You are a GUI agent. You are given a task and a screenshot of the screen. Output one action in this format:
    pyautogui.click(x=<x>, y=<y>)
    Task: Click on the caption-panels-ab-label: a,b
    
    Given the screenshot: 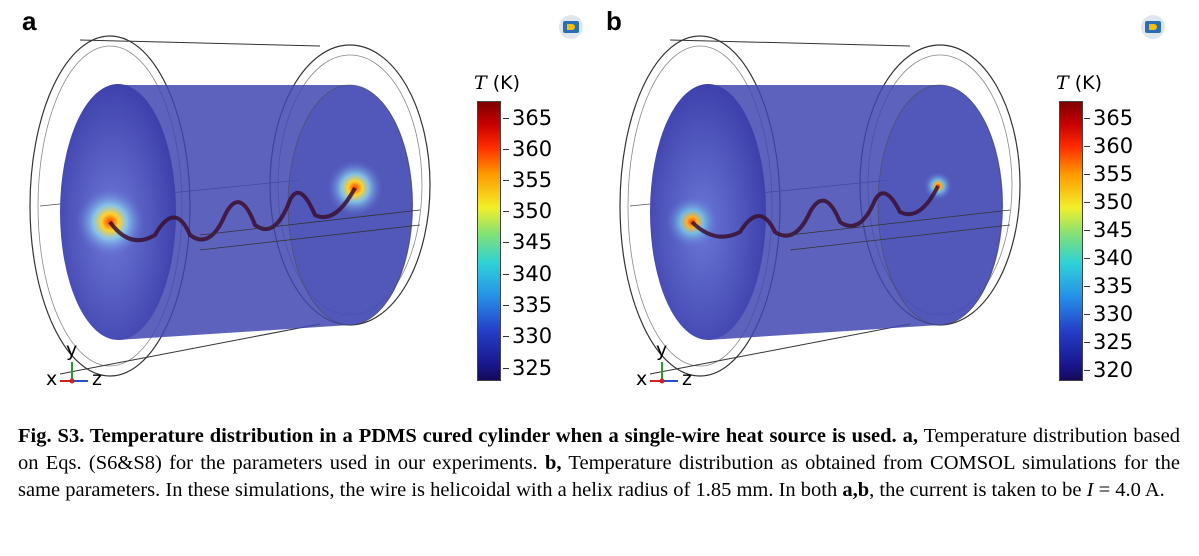 What is the action you would take?
    pyautogui.click(x=856, y=490)
    